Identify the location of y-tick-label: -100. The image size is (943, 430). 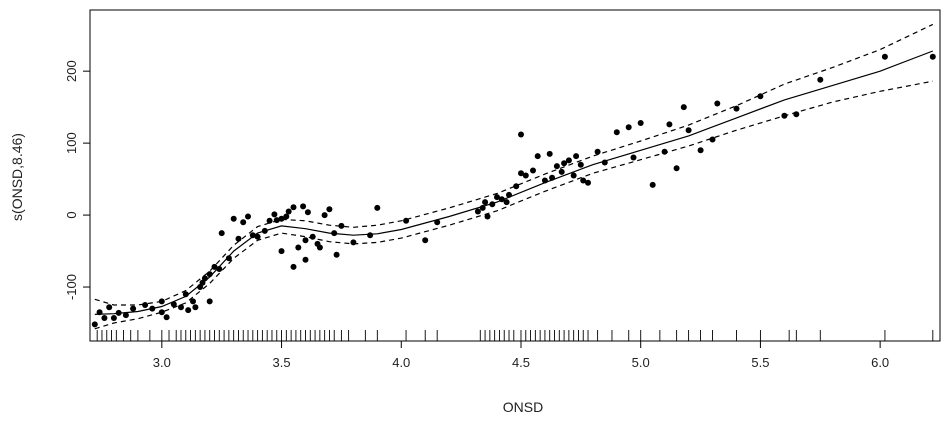
(71, 287).